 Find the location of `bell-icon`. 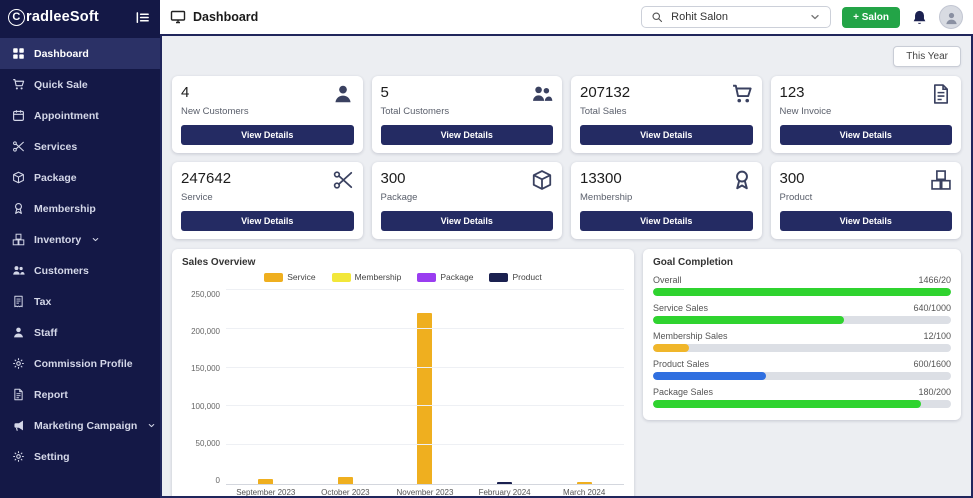

bell-icon is located at coordinates (919, 17).